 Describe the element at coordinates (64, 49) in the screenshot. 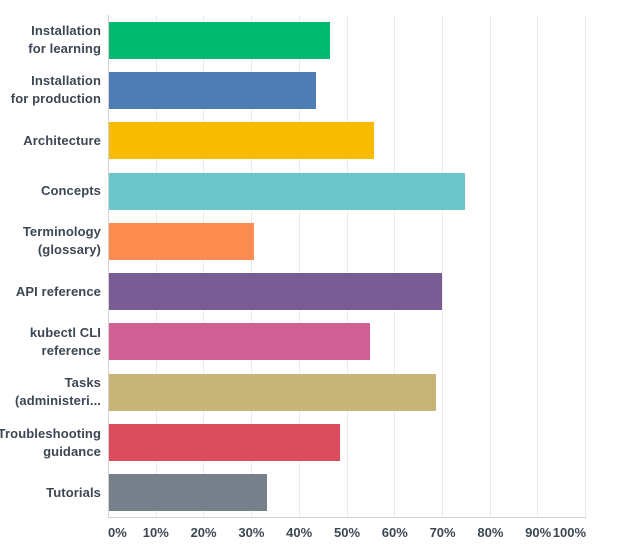

I see `category-label-line: for learning` at that location.